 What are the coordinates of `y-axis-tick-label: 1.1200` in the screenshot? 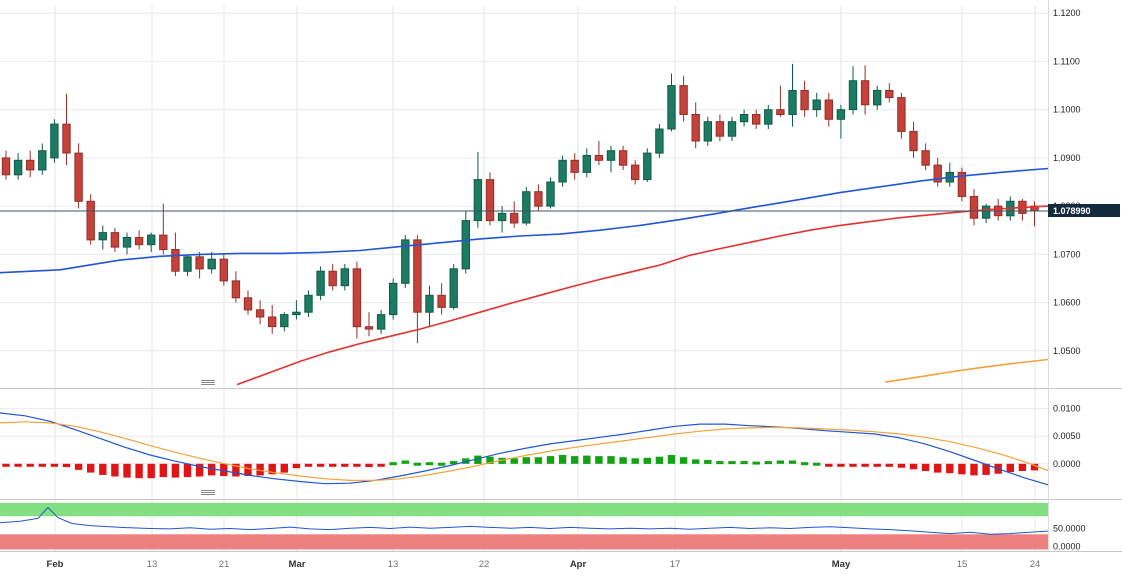 It's located at (1067, 13).